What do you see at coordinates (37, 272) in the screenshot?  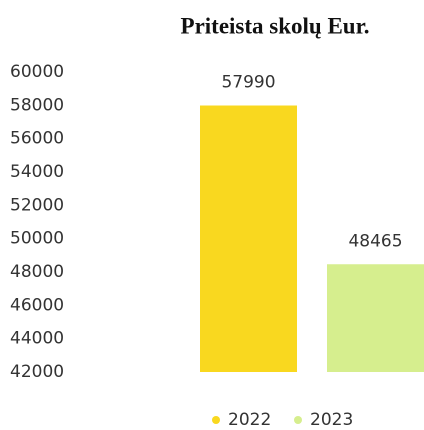 I see `y-tick-label: 48000` at bounding box center [37, 272].